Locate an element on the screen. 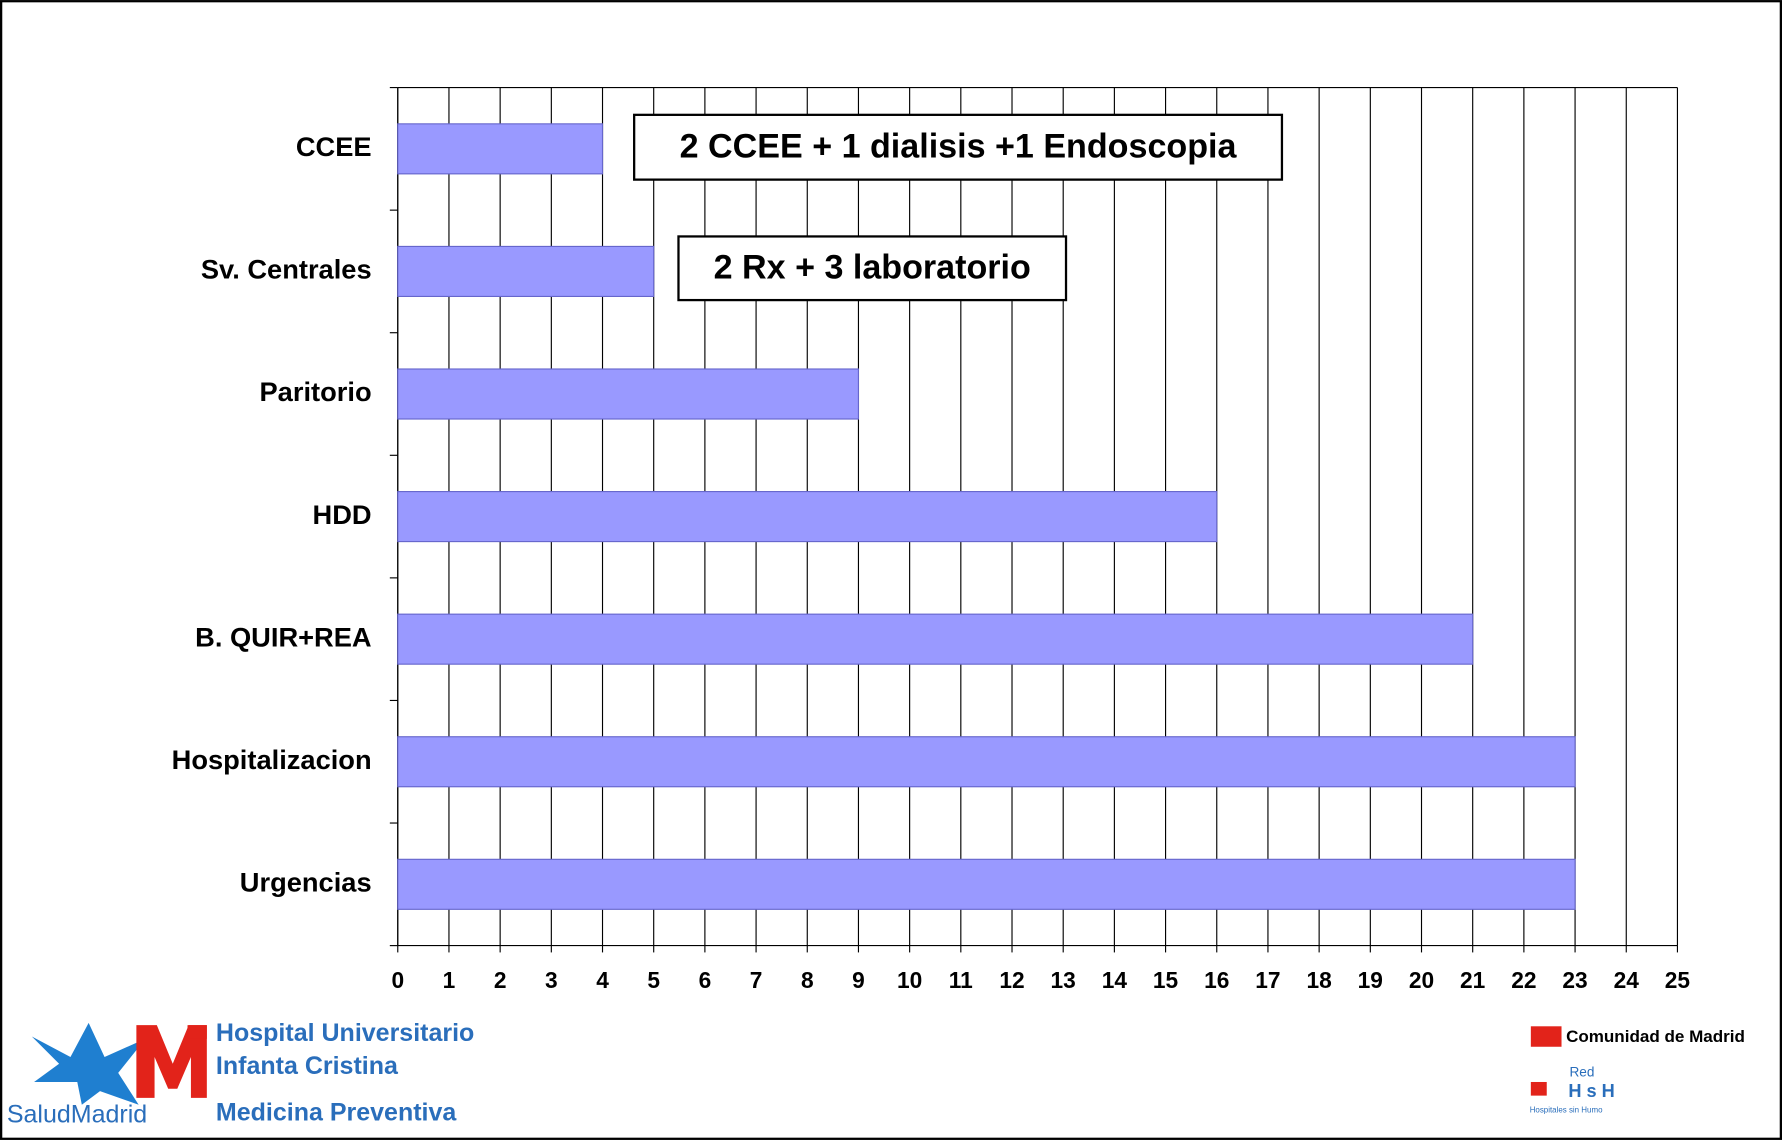  x-tick-label: 10 is located at coordinates (909, 980).